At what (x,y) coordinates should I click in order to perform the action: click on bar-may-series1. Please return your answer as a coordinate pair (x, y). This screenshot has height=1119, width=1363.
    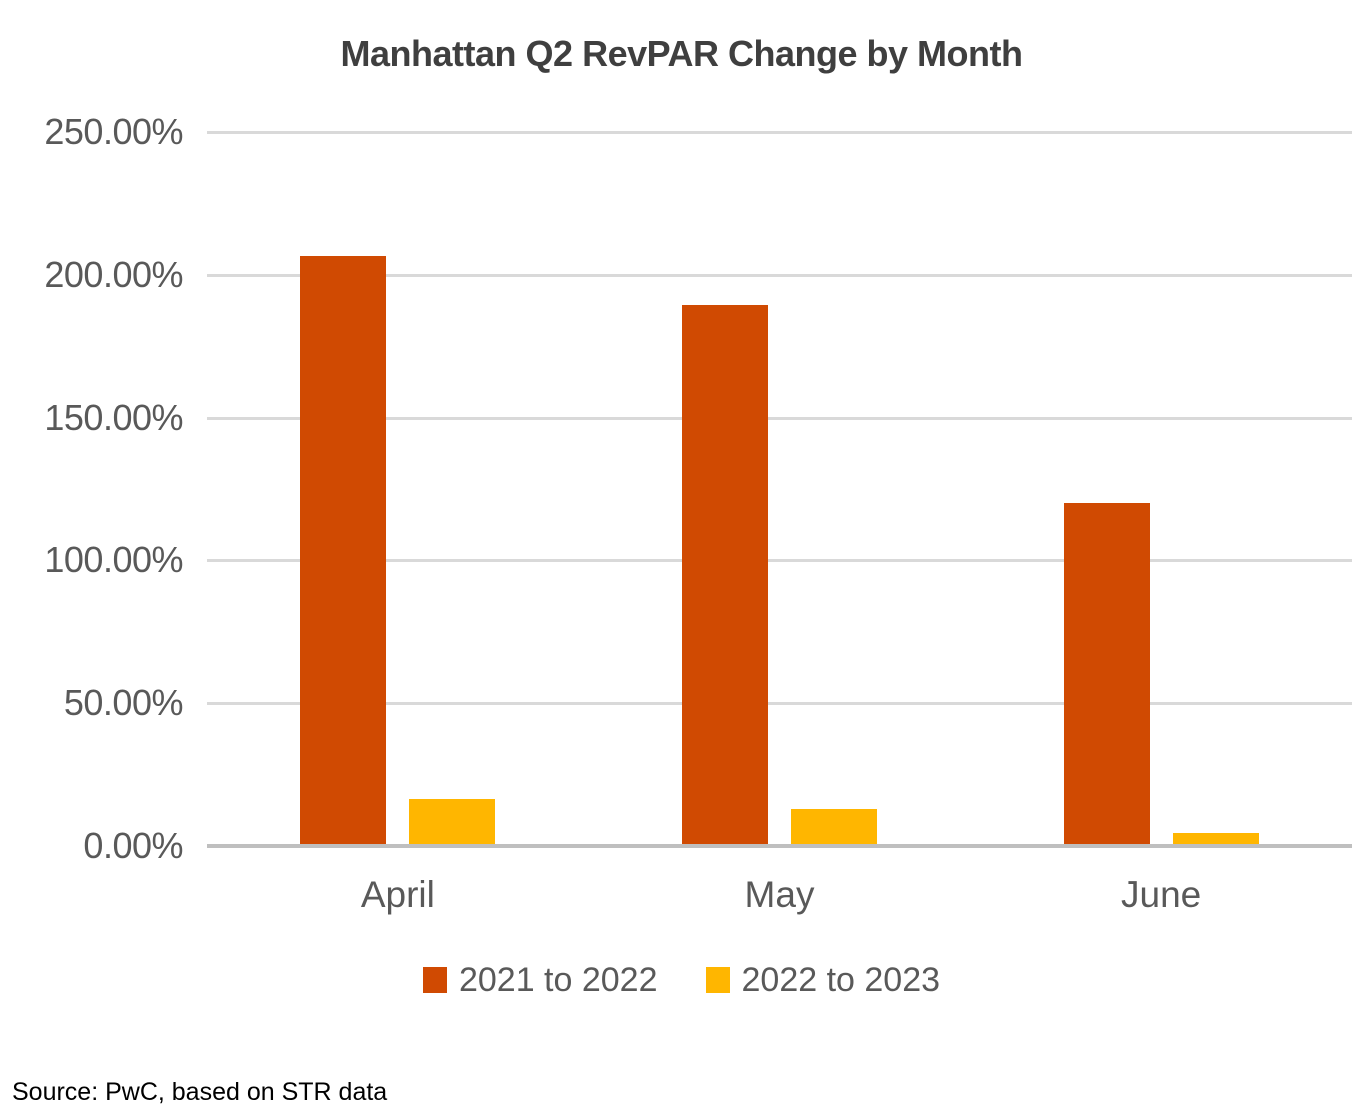
    Looking at the image, I should click on (725, 575).